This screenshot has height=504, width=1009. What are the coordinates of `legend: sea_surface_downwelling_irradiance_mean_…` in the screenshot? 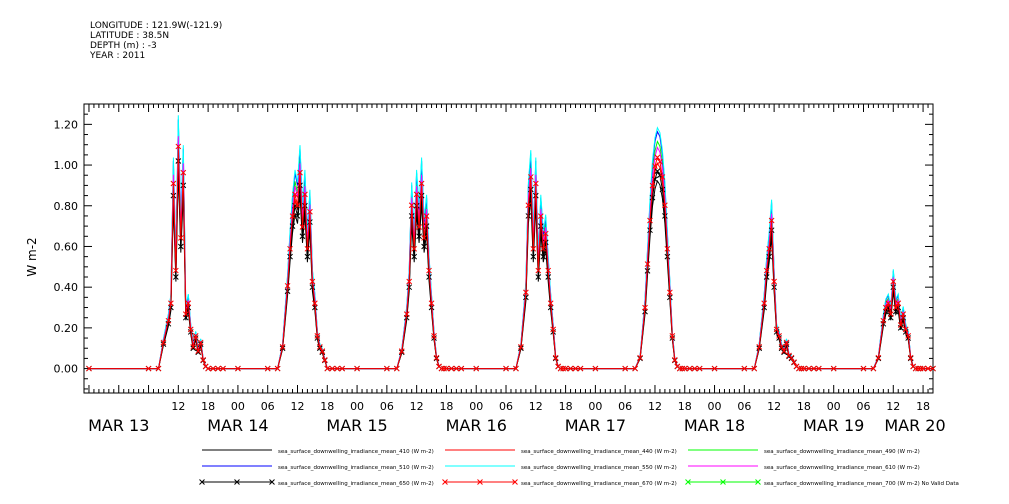 It's located at (579, 468).